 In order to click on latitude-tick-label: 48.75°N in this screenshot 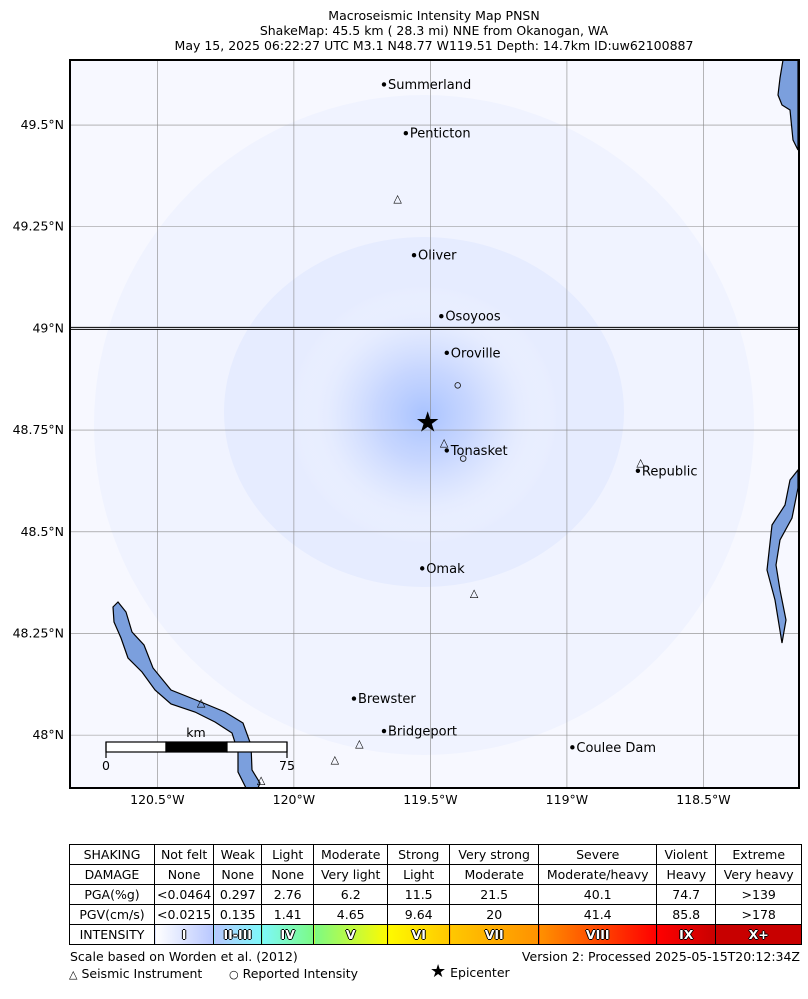, I will do `click(38, 429)`.